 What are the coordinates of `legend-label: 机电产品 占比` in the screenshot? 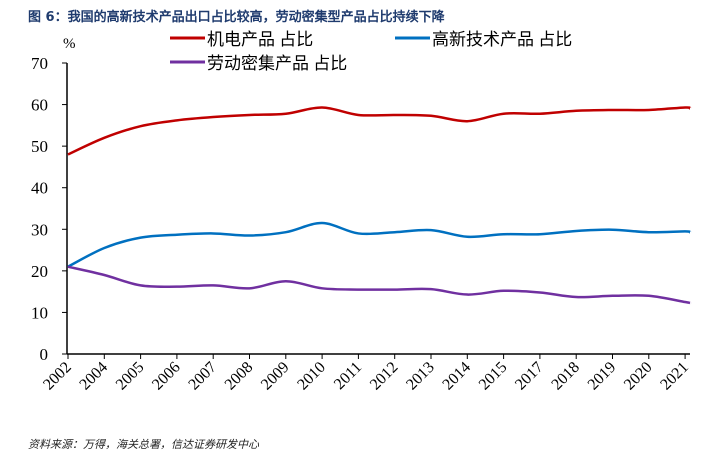 It's located at (260, 39).